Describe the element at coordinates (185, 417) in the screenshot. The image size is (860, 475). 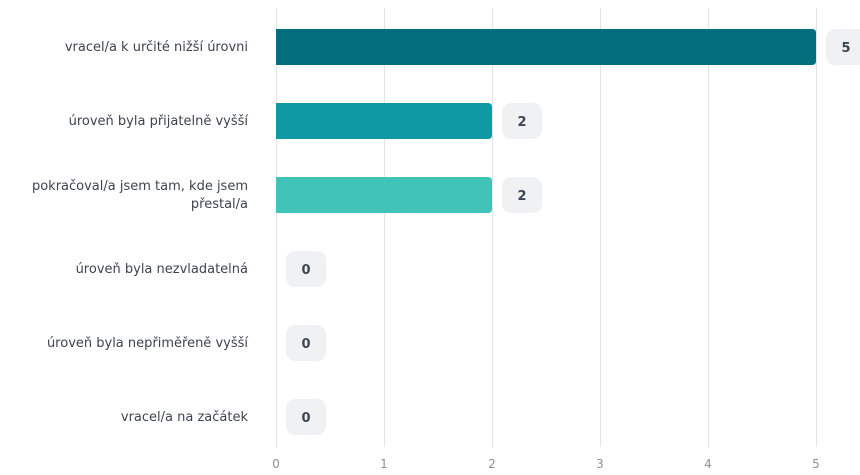
I see `category-label: vracel/a na začátek` at that location.